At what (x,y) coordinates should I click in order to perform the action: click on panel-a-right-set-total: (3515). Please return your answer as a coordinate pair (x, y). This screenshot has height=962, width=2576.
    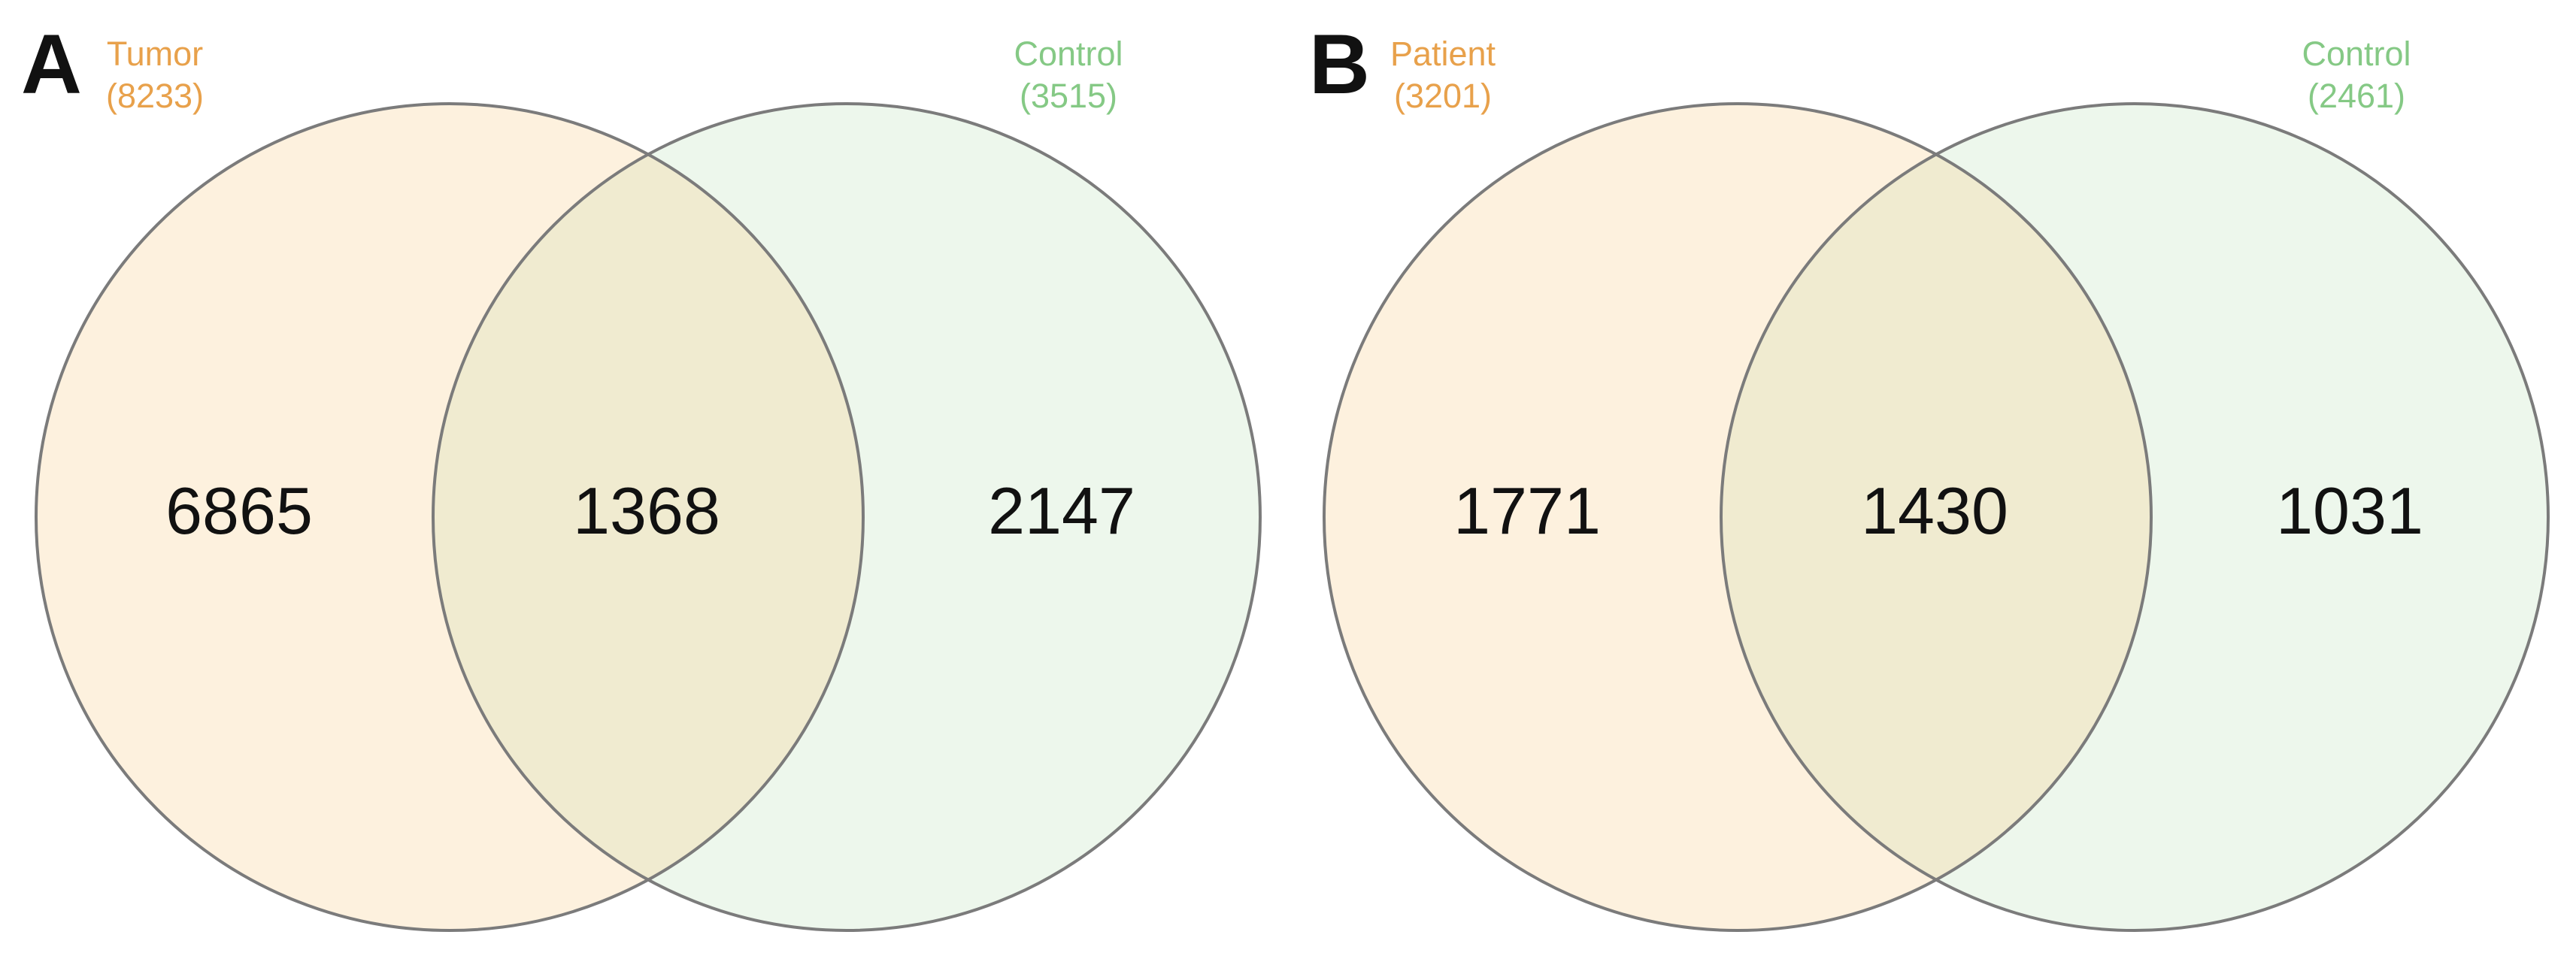
    Looking at the image, I should click on (1068, 96).